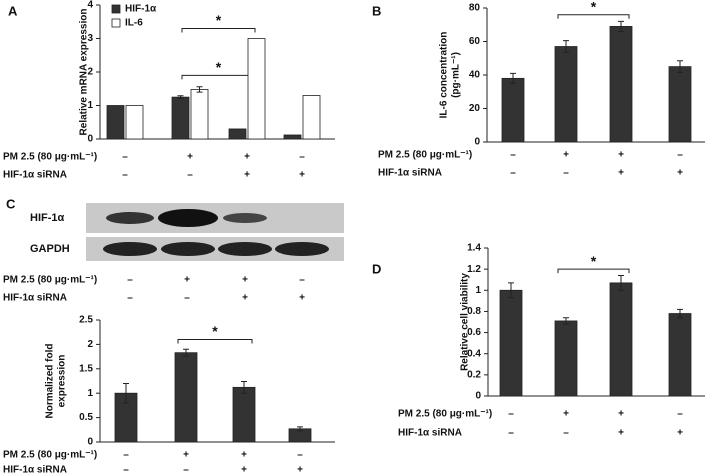  I want to click on y-tick-label: 40, so click(475, 75).